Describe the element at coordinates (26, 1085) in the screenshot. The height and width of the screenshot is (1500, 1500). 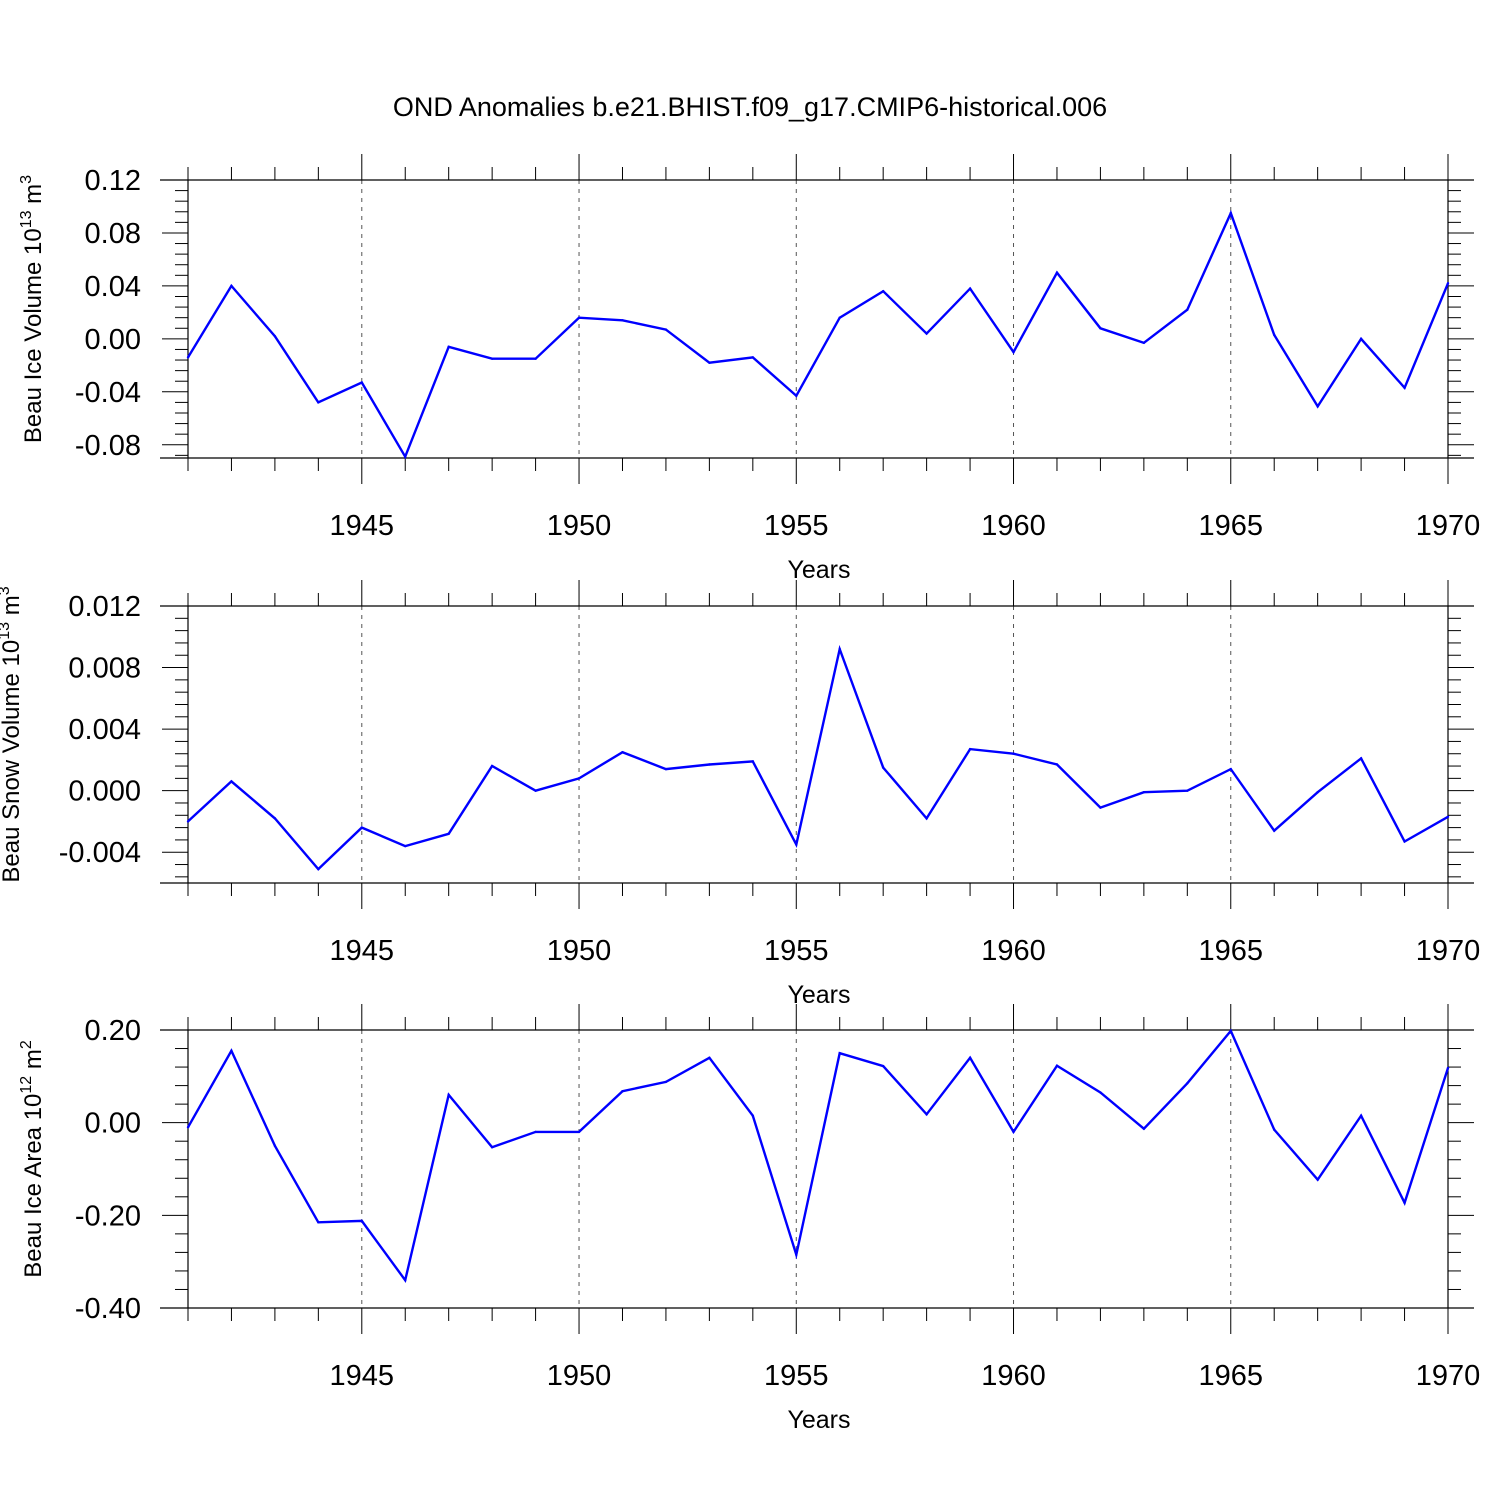
I see `y-axis-label-superscript: 12` at that location.